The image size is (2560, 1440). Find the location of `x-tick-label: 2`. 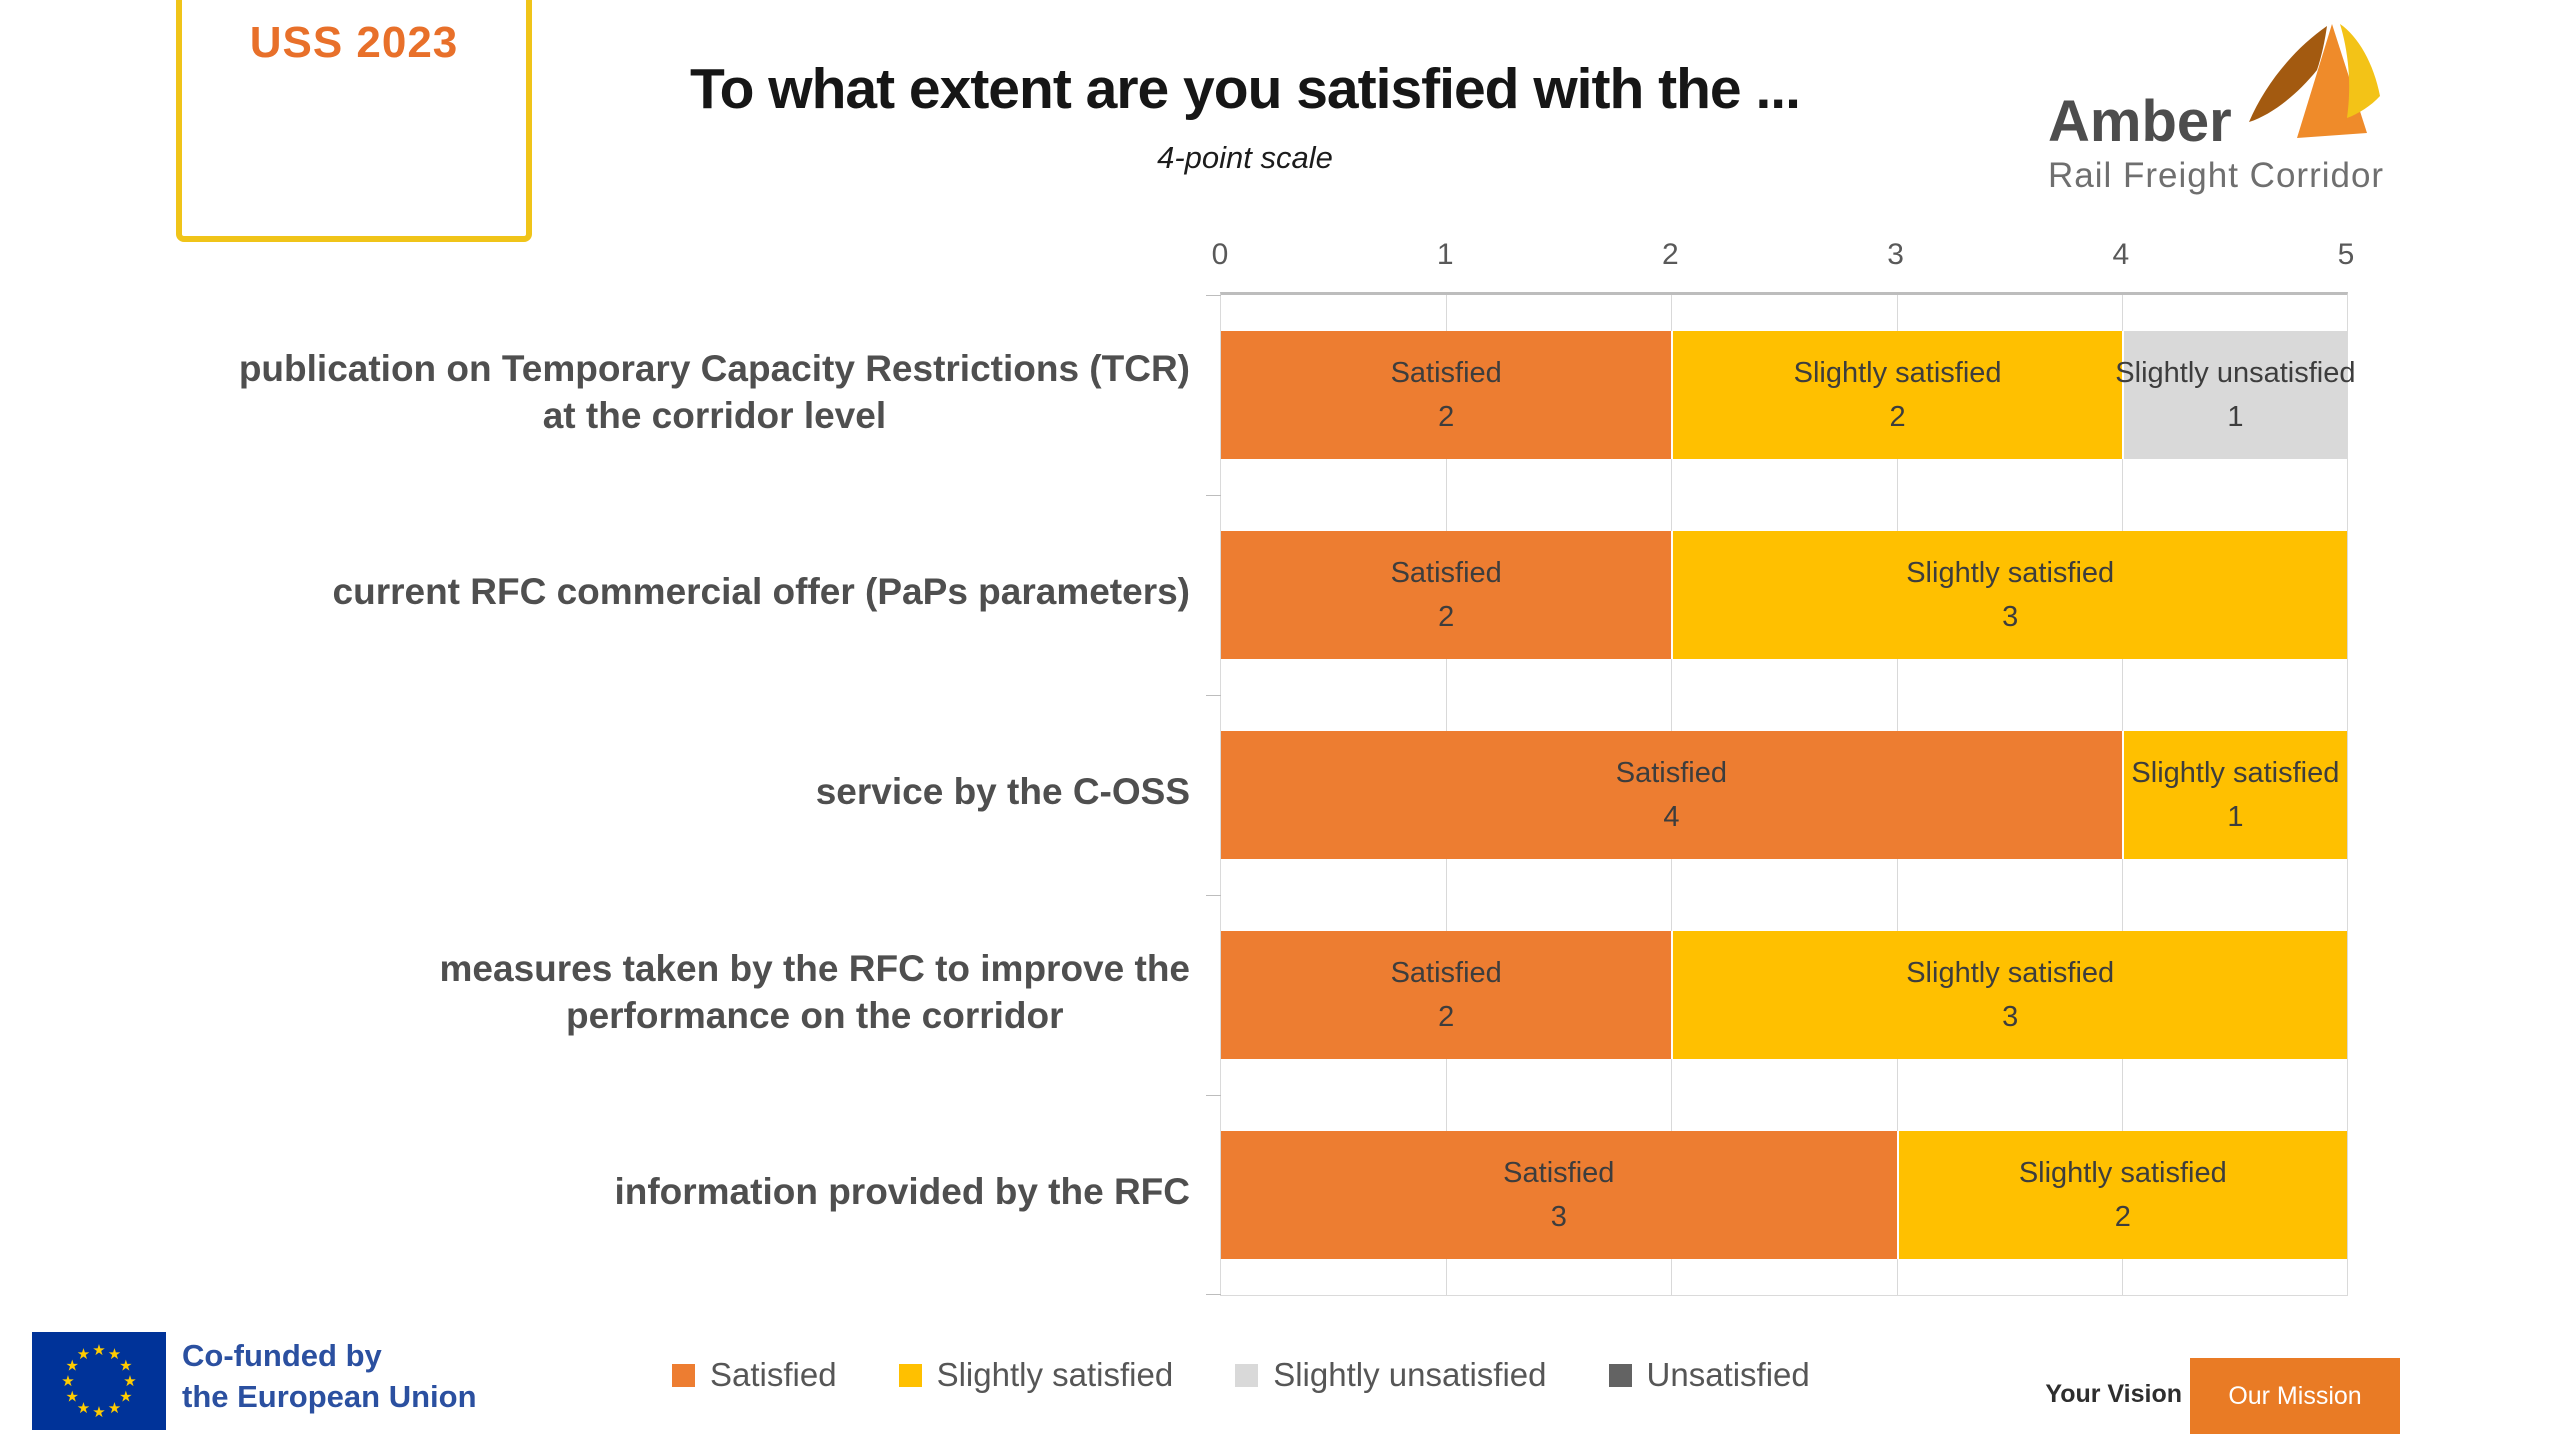

x-tick-label: 2 is located at coordinates (1670, 254).